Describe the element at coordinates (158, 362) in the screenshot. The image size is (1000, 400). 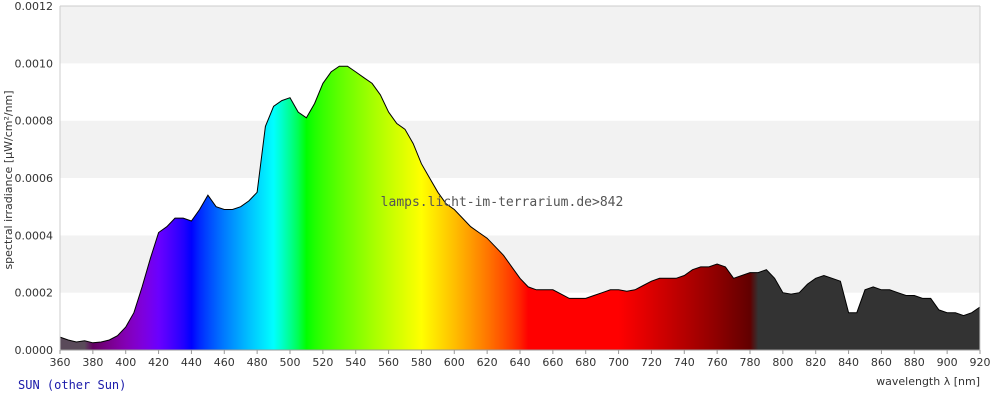
I see `x-tick-label: 420` at that location.